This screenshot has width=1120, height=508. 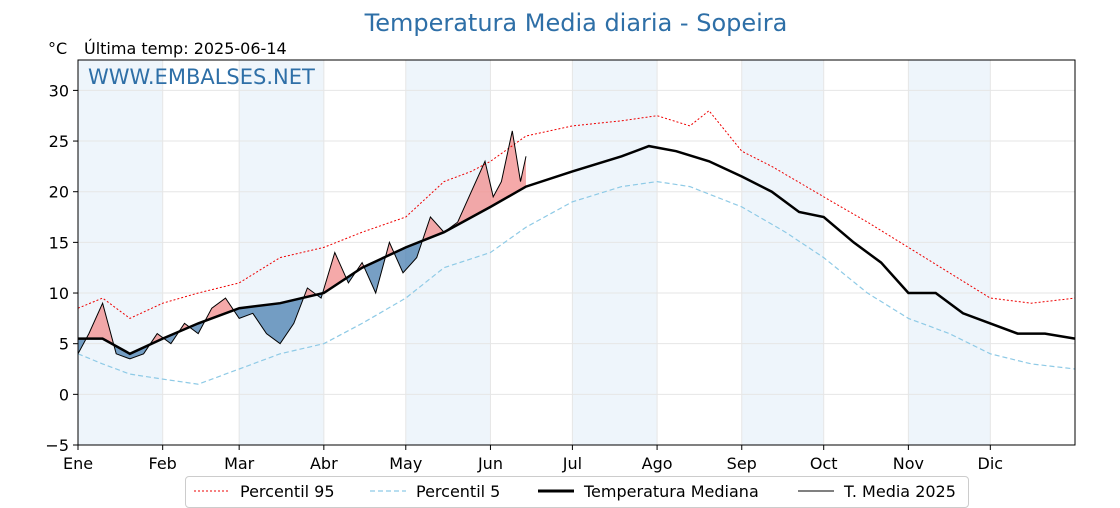 I want to click on legend-item-median: Temperatura Mediana, so click(x=648, y=491).